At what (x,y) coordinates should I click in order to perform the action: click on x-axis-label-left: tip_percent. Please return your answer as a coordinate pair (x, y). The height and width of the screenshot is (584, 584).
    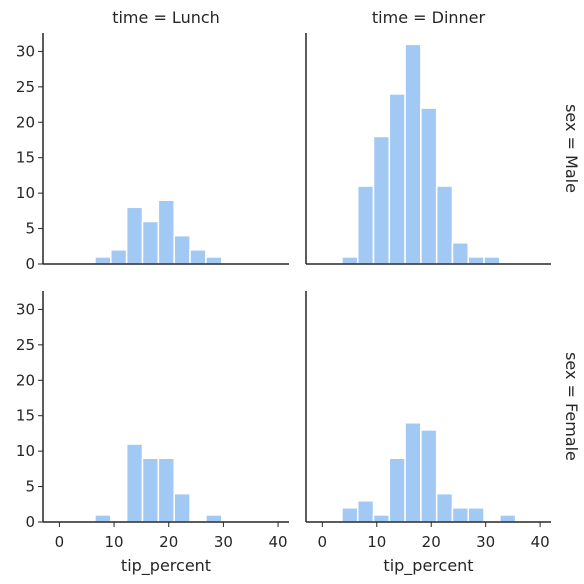
    Looking at the image, I should click on (166, 566).